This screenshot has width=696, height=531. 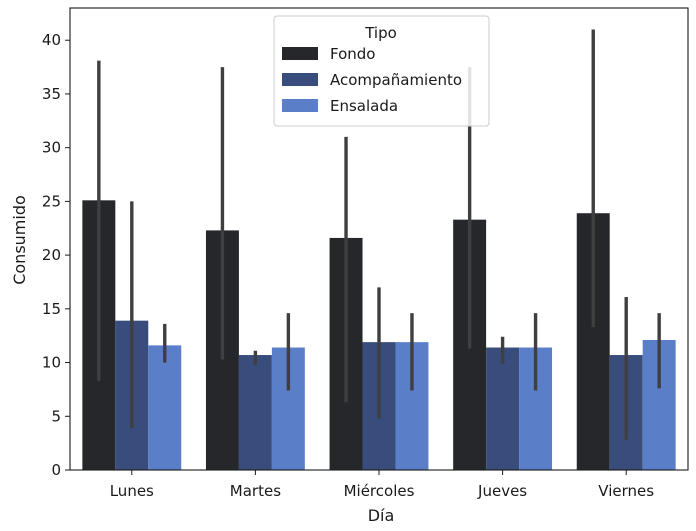 I want to click on legend-frame, so click(x=381, y=71).